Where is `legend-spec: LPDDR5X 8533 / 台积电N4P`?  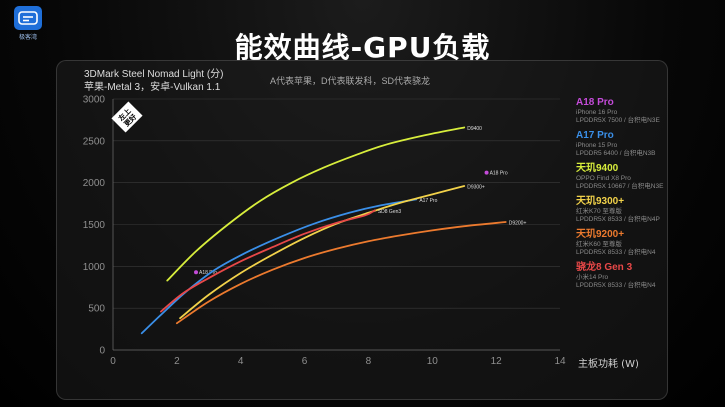 legend-spec: LPDDR5X 8533 / 台积电N4P is located at coordinates (618, 219).